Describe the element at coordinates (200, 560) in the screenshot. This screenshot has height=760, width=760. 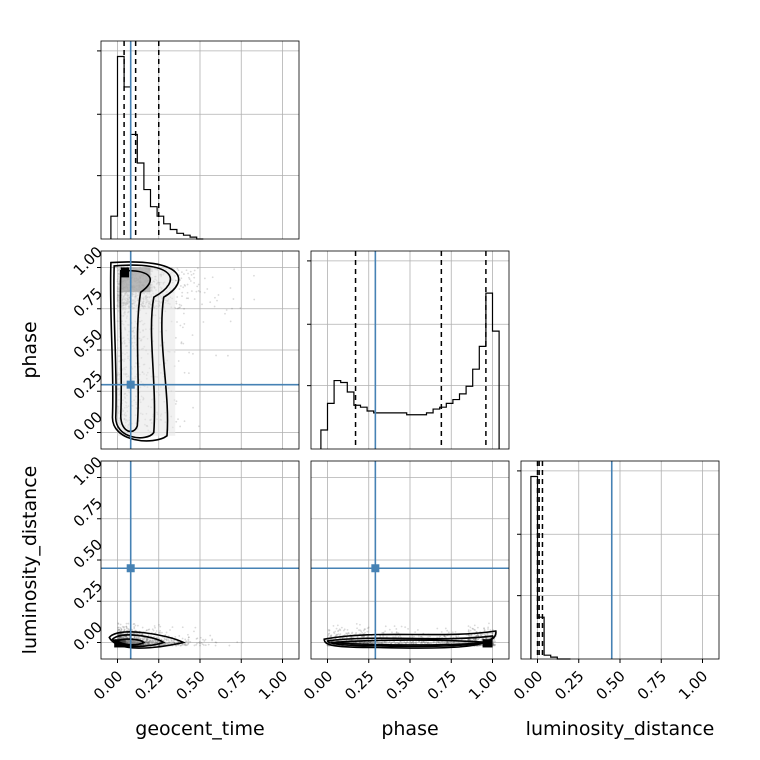
I see `panel-geocent_time-vs-luminosity_distance` at that location.